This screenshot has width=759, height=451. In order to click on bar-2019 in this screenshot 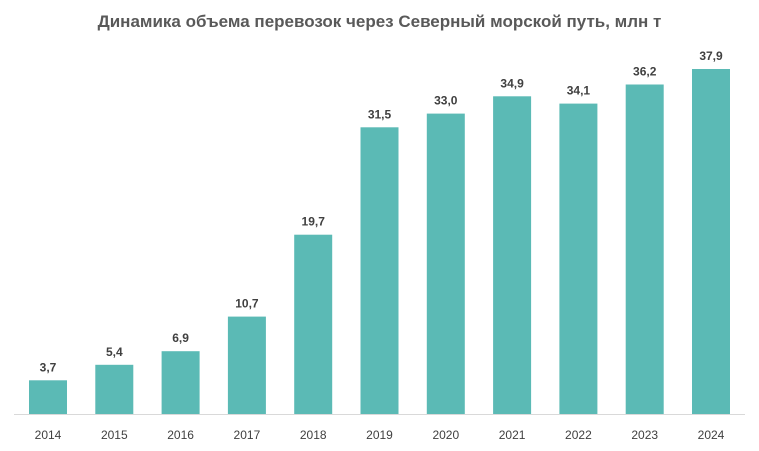, I will do `click(379, 271)`.